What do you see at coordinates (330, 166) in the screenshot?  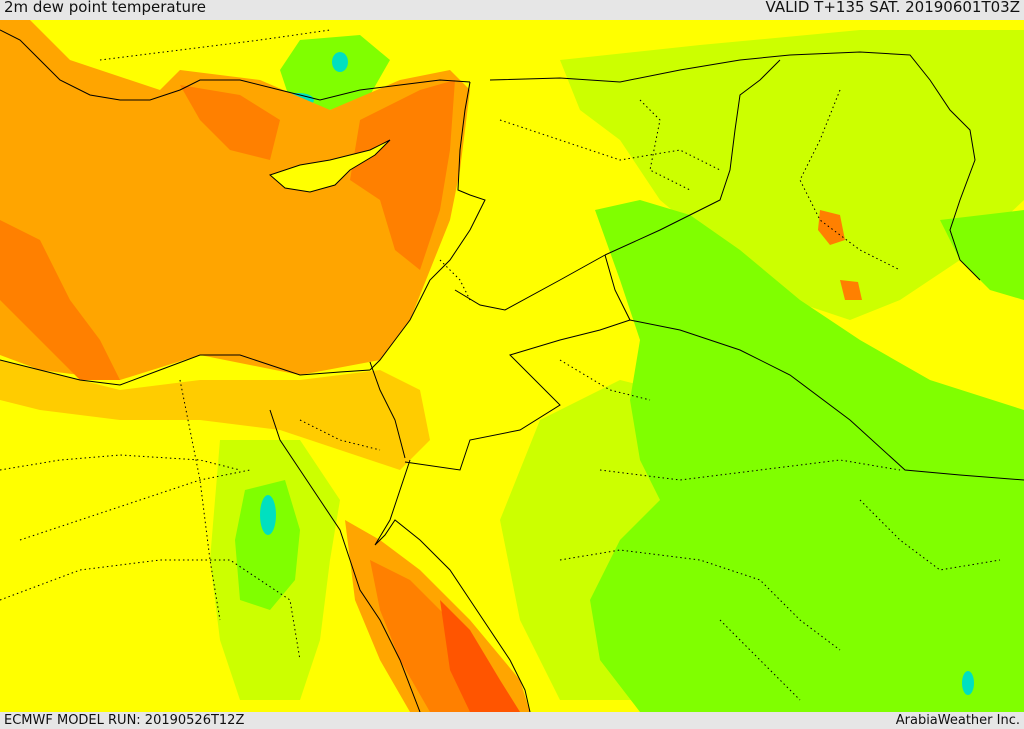 I see `island-cyprus` at bounding box center [330, 166].